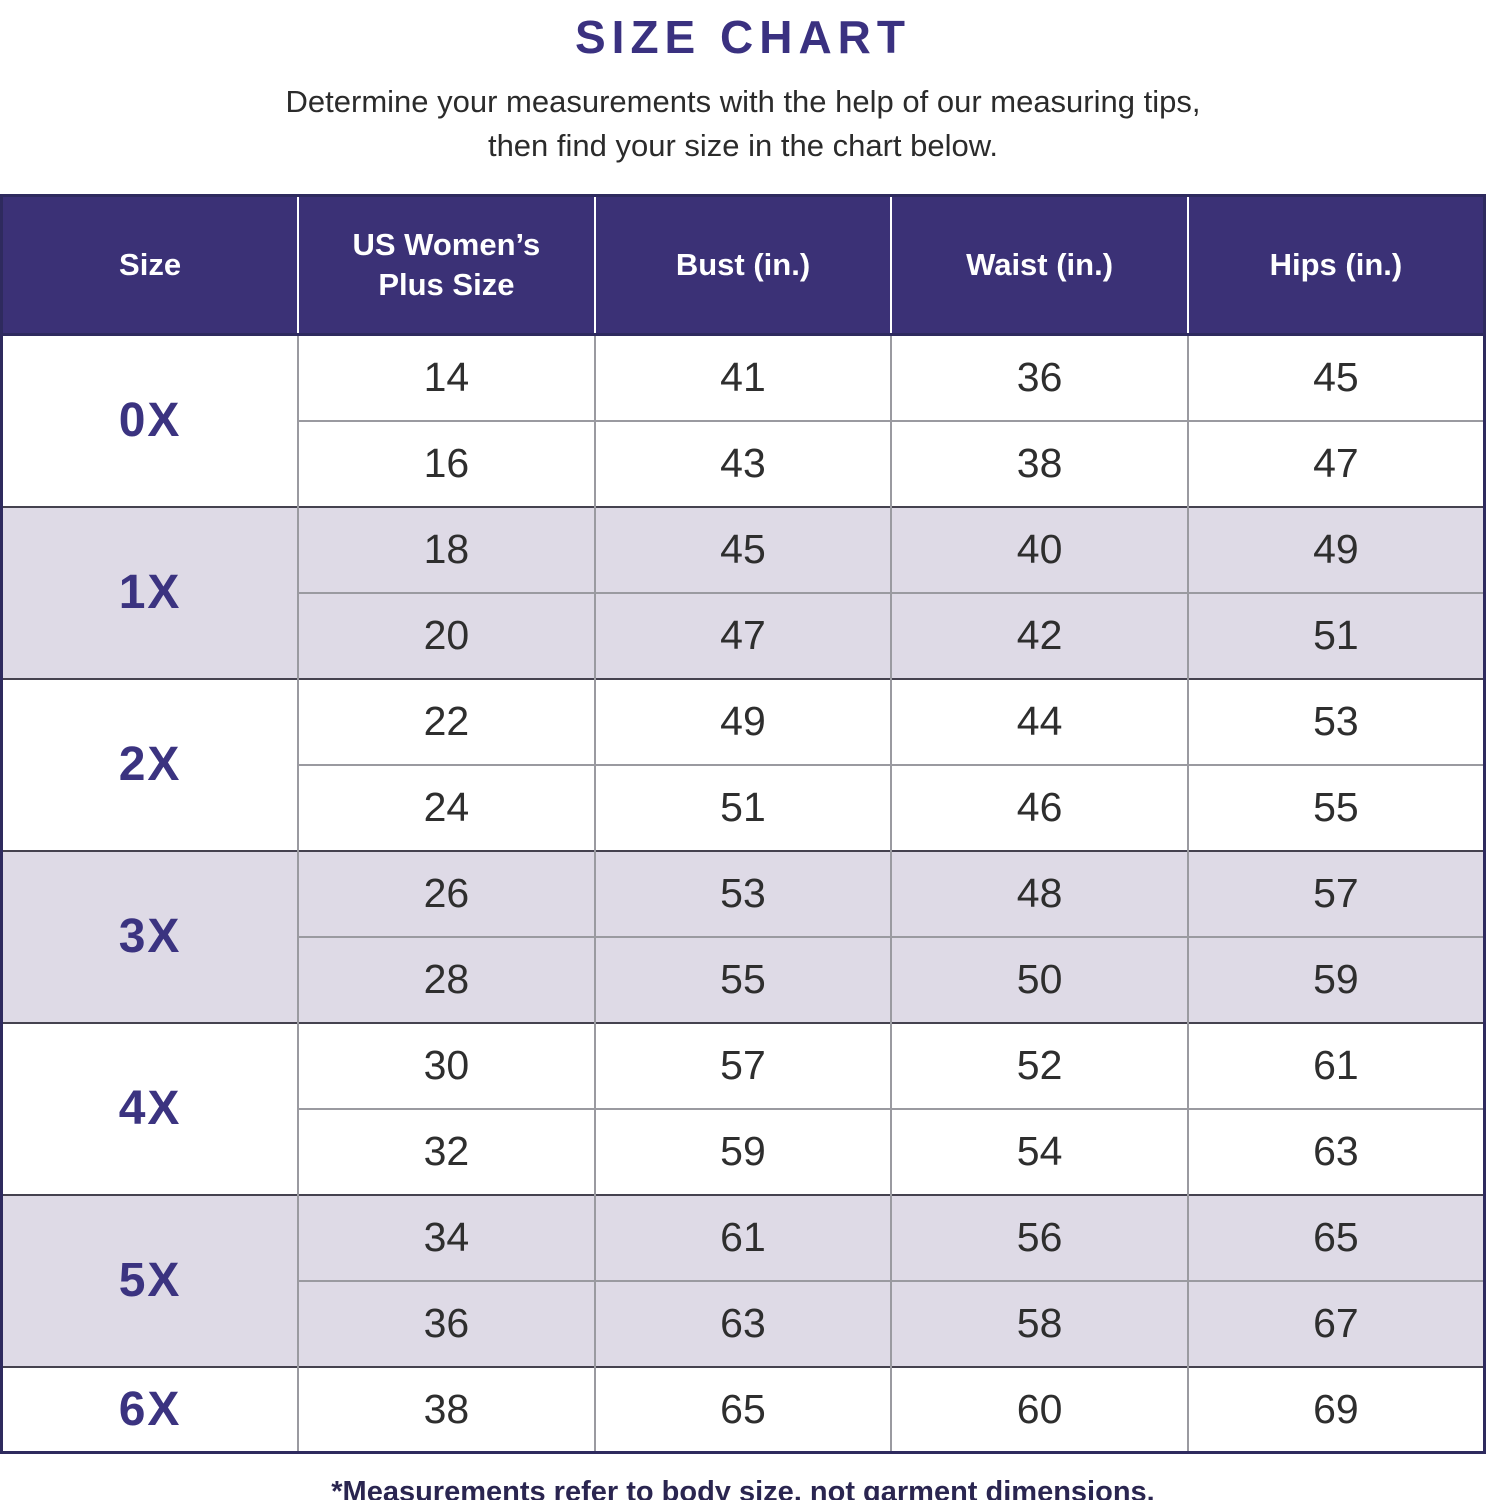 The image size is (1486, 1500). Describe the element at coordinates (446, 1065) in the screenshot. I see `table-cell-plus-size: 30` at that location.